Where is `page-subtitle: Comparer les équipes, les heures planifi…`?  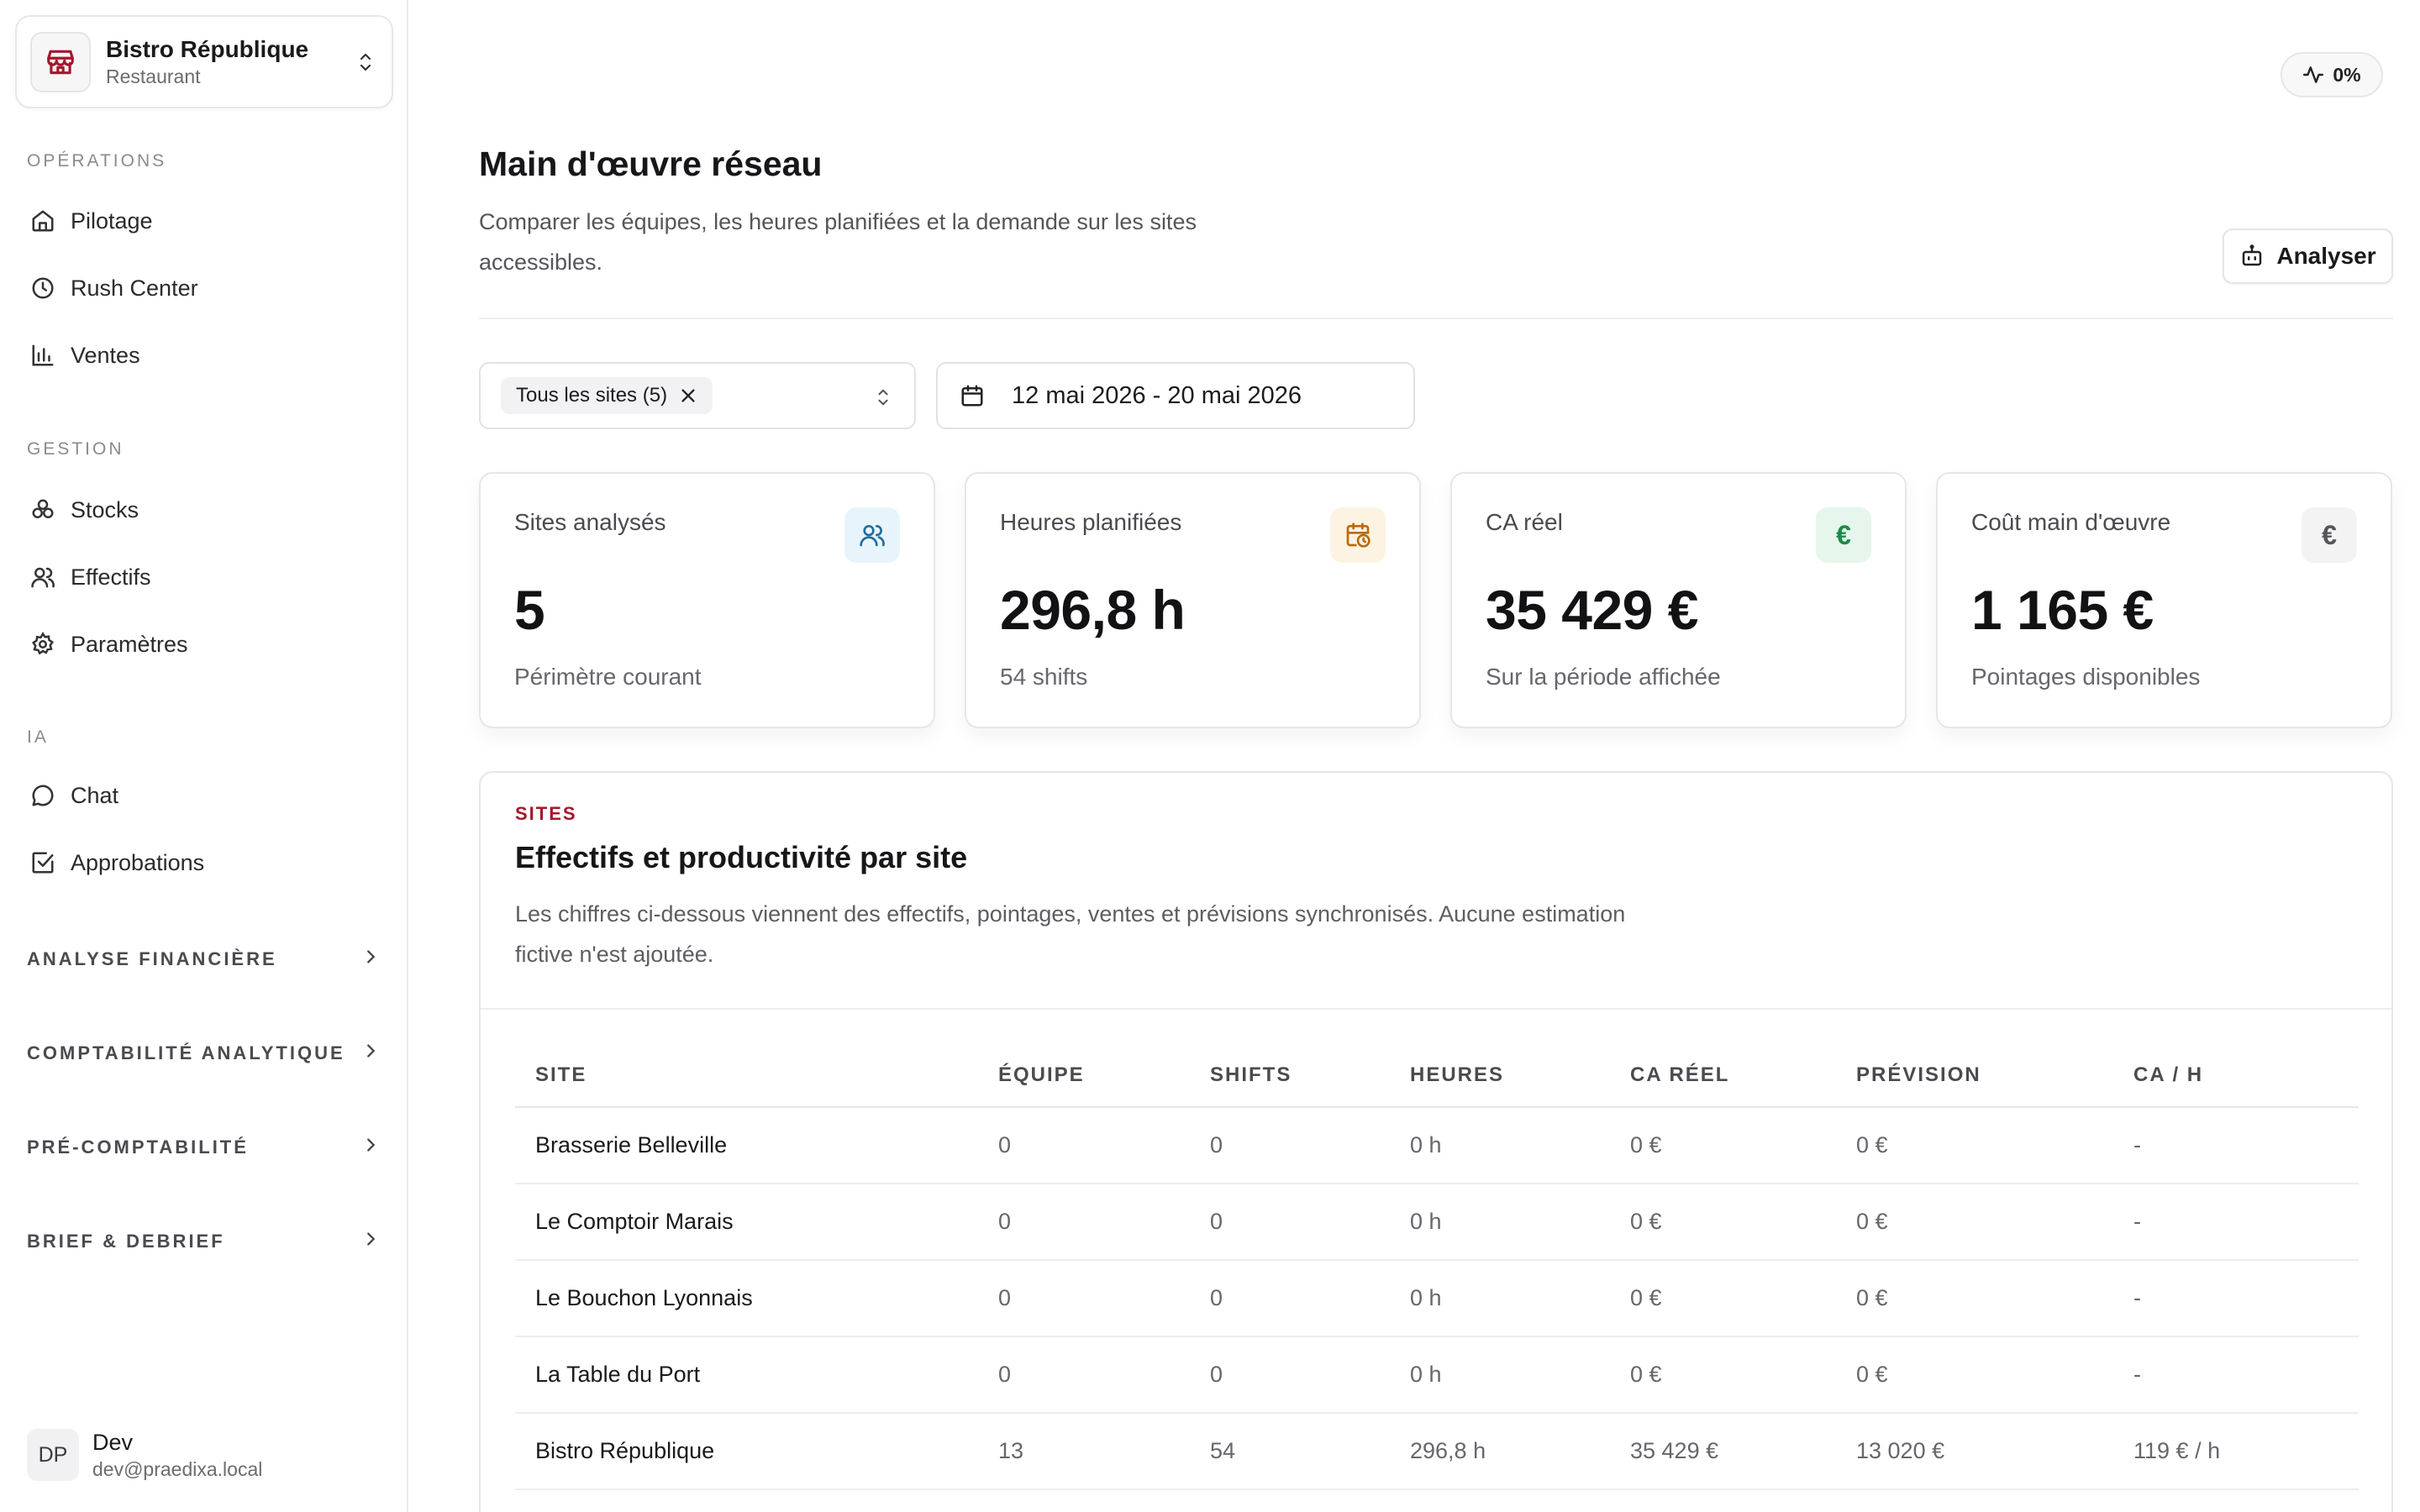
page-subtitle: Comparer les équipes, les heures planifi… is located at coordinates (838, 242).